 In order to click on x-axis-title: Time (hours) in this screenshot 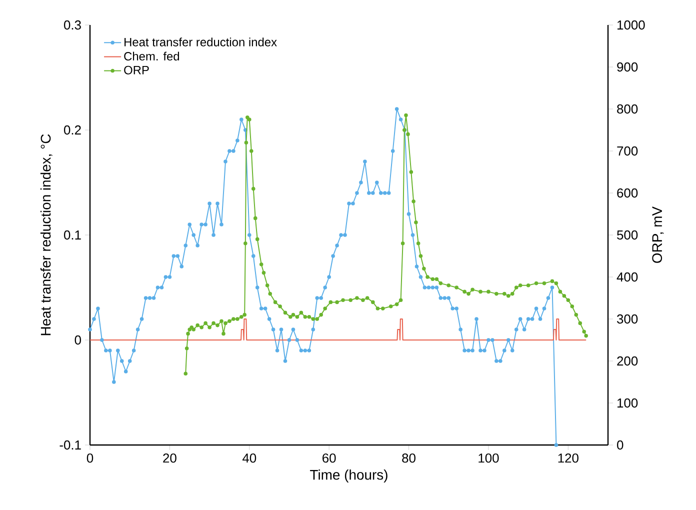, I will do `click(349, 476)`.